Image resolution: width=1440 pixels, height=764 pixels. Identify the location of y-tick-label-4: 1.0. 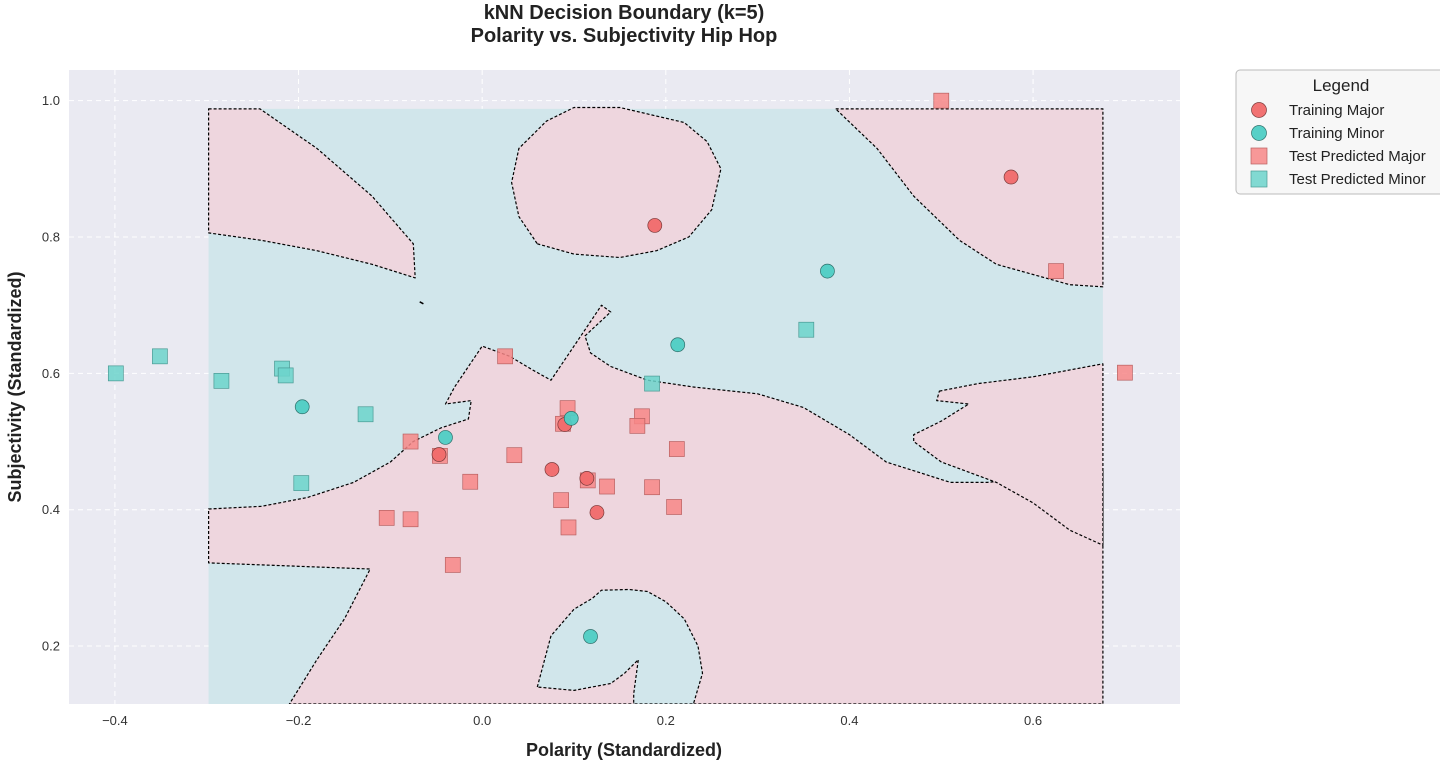
(51, 100).